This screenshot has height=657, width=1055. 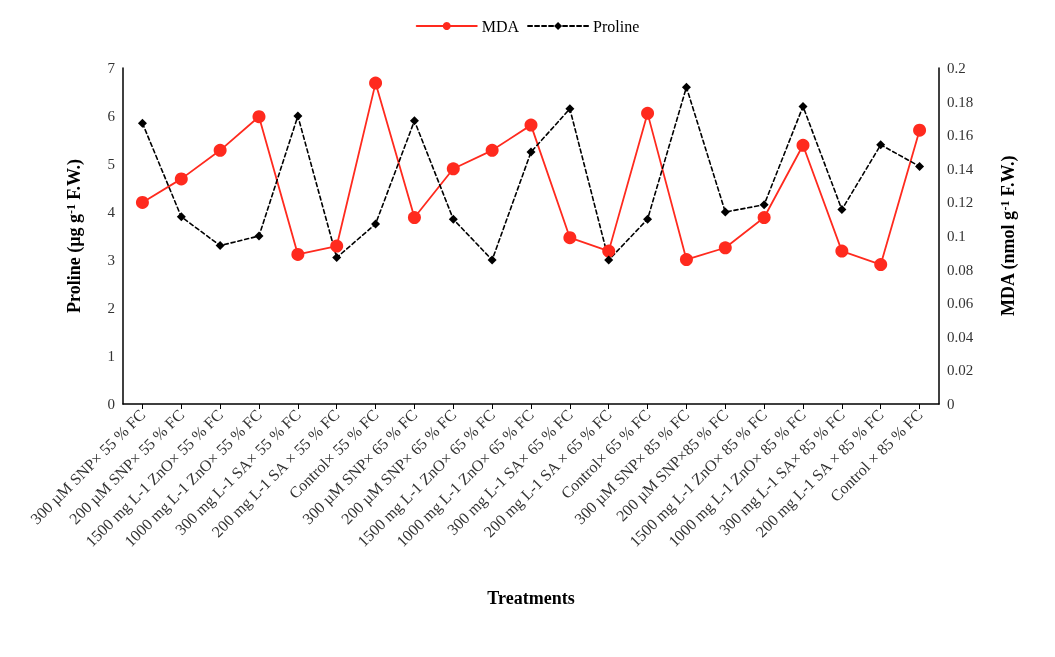 What do you see at coordinates (111, 308) in the screenshot?
I see `y-tick-label: 2` at bounding box center [111, 308].